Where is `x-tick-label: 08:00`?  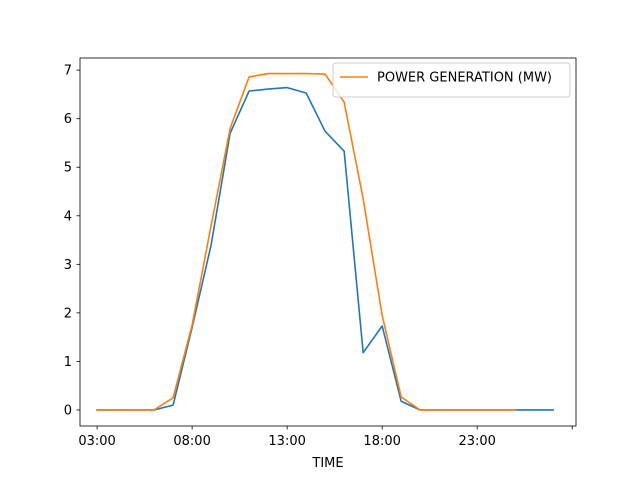 x-tick-label: 08:00 is located at coordinates (191, 441).